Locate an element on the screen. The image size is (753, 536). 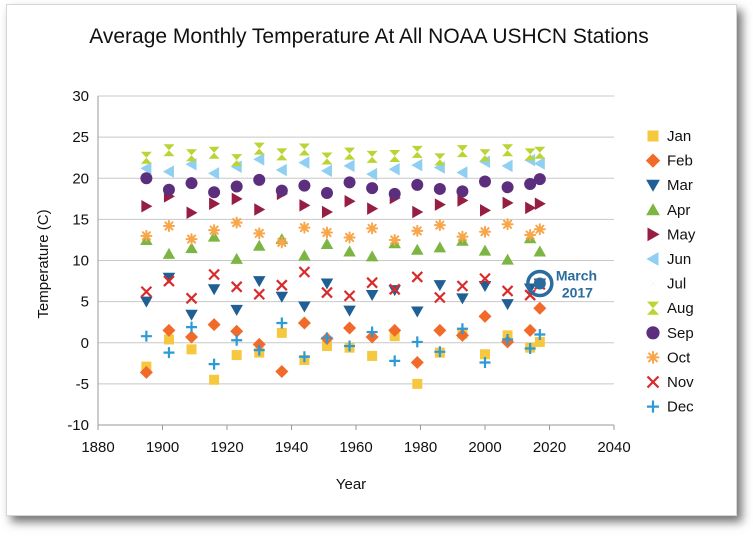
y-axis-label: Temperature (C) is located at coordinates (43, 263).